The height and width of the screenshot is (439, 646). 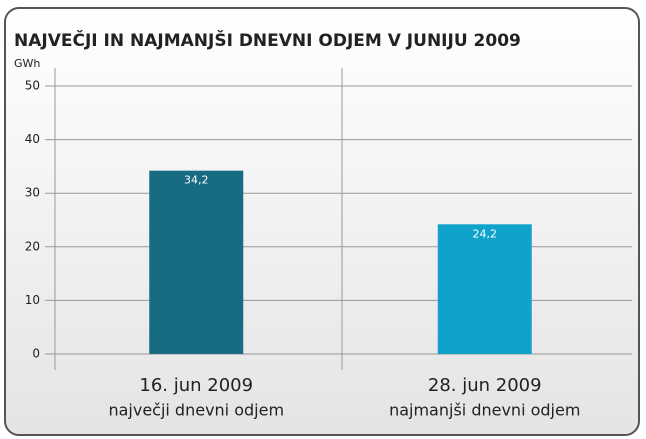 I want to click on value-label: 24,2, so click(x=485, y=233).